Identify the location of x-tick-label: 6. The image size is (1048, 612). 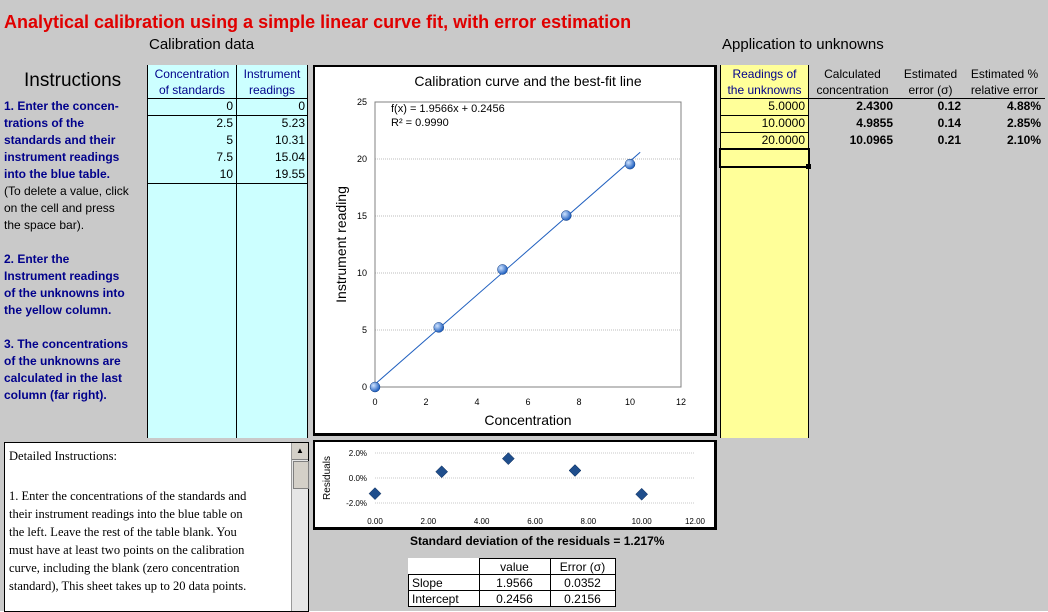
(527, 402).